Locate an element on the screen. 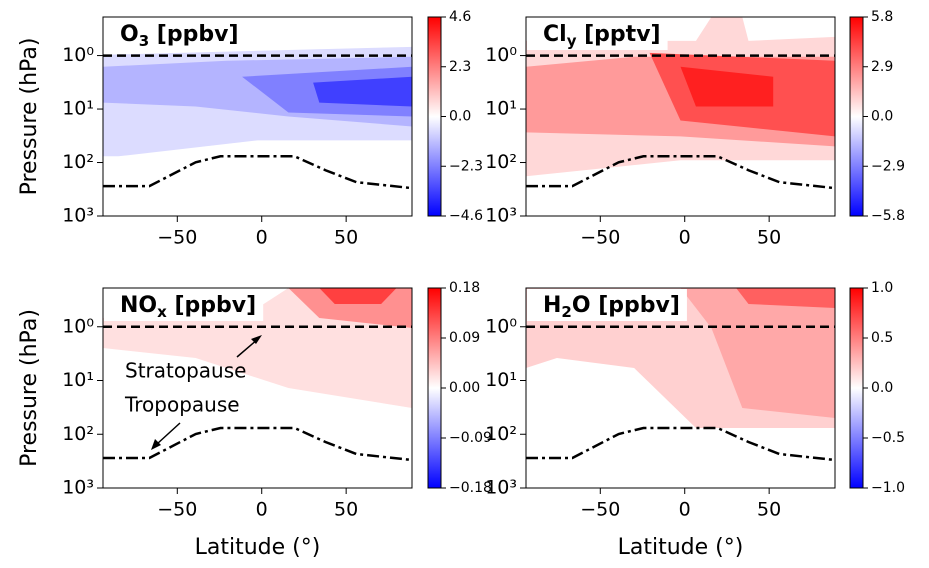  colorbar-label: 0.18 is located at coordinates (464, 288).